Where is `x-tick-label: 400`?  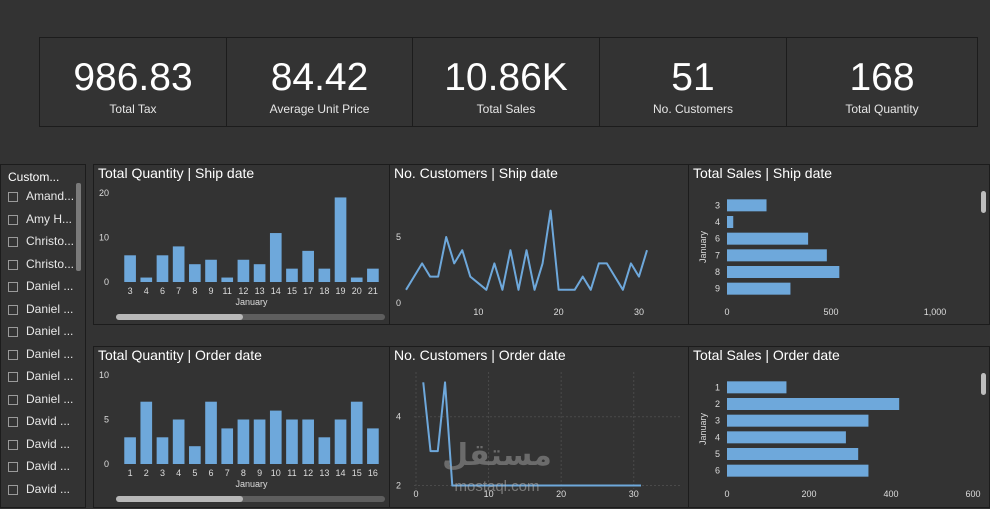
x-tick-label: 400 is located at coordinates (890, 494).